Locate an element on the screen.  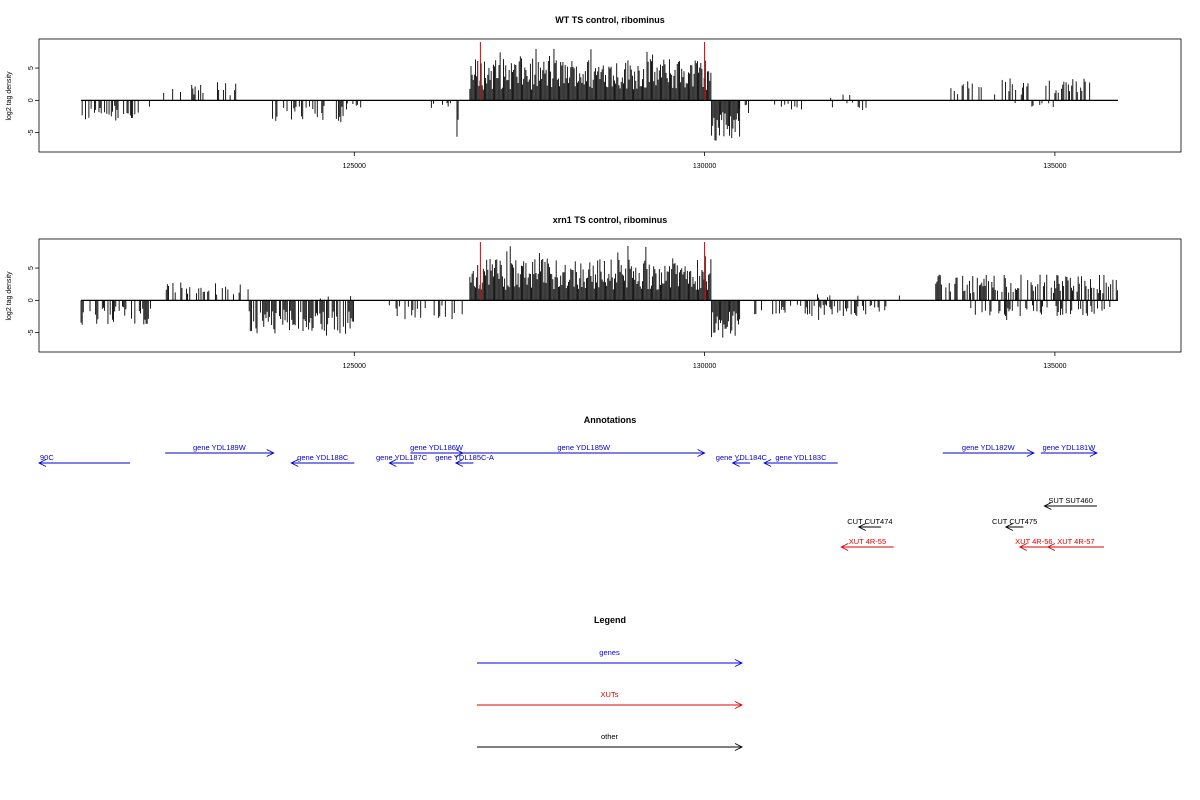
annotation-feature: gene YDL184C is located at coordinates (742, 460).